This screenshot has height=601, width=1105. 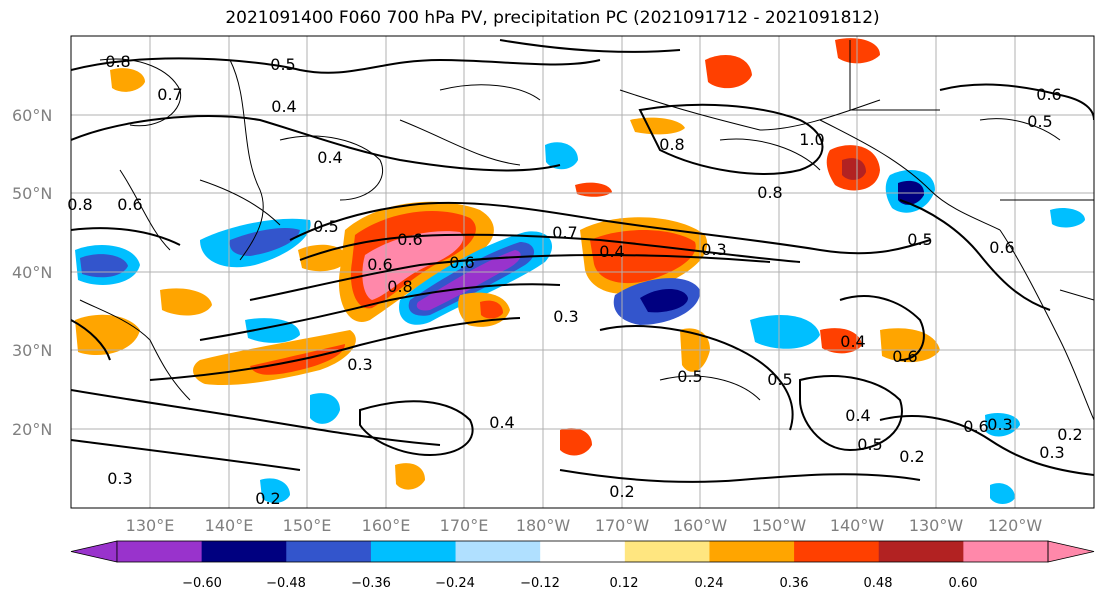 I want to click on lon-label: 150°W, so click(x=779, y=525).